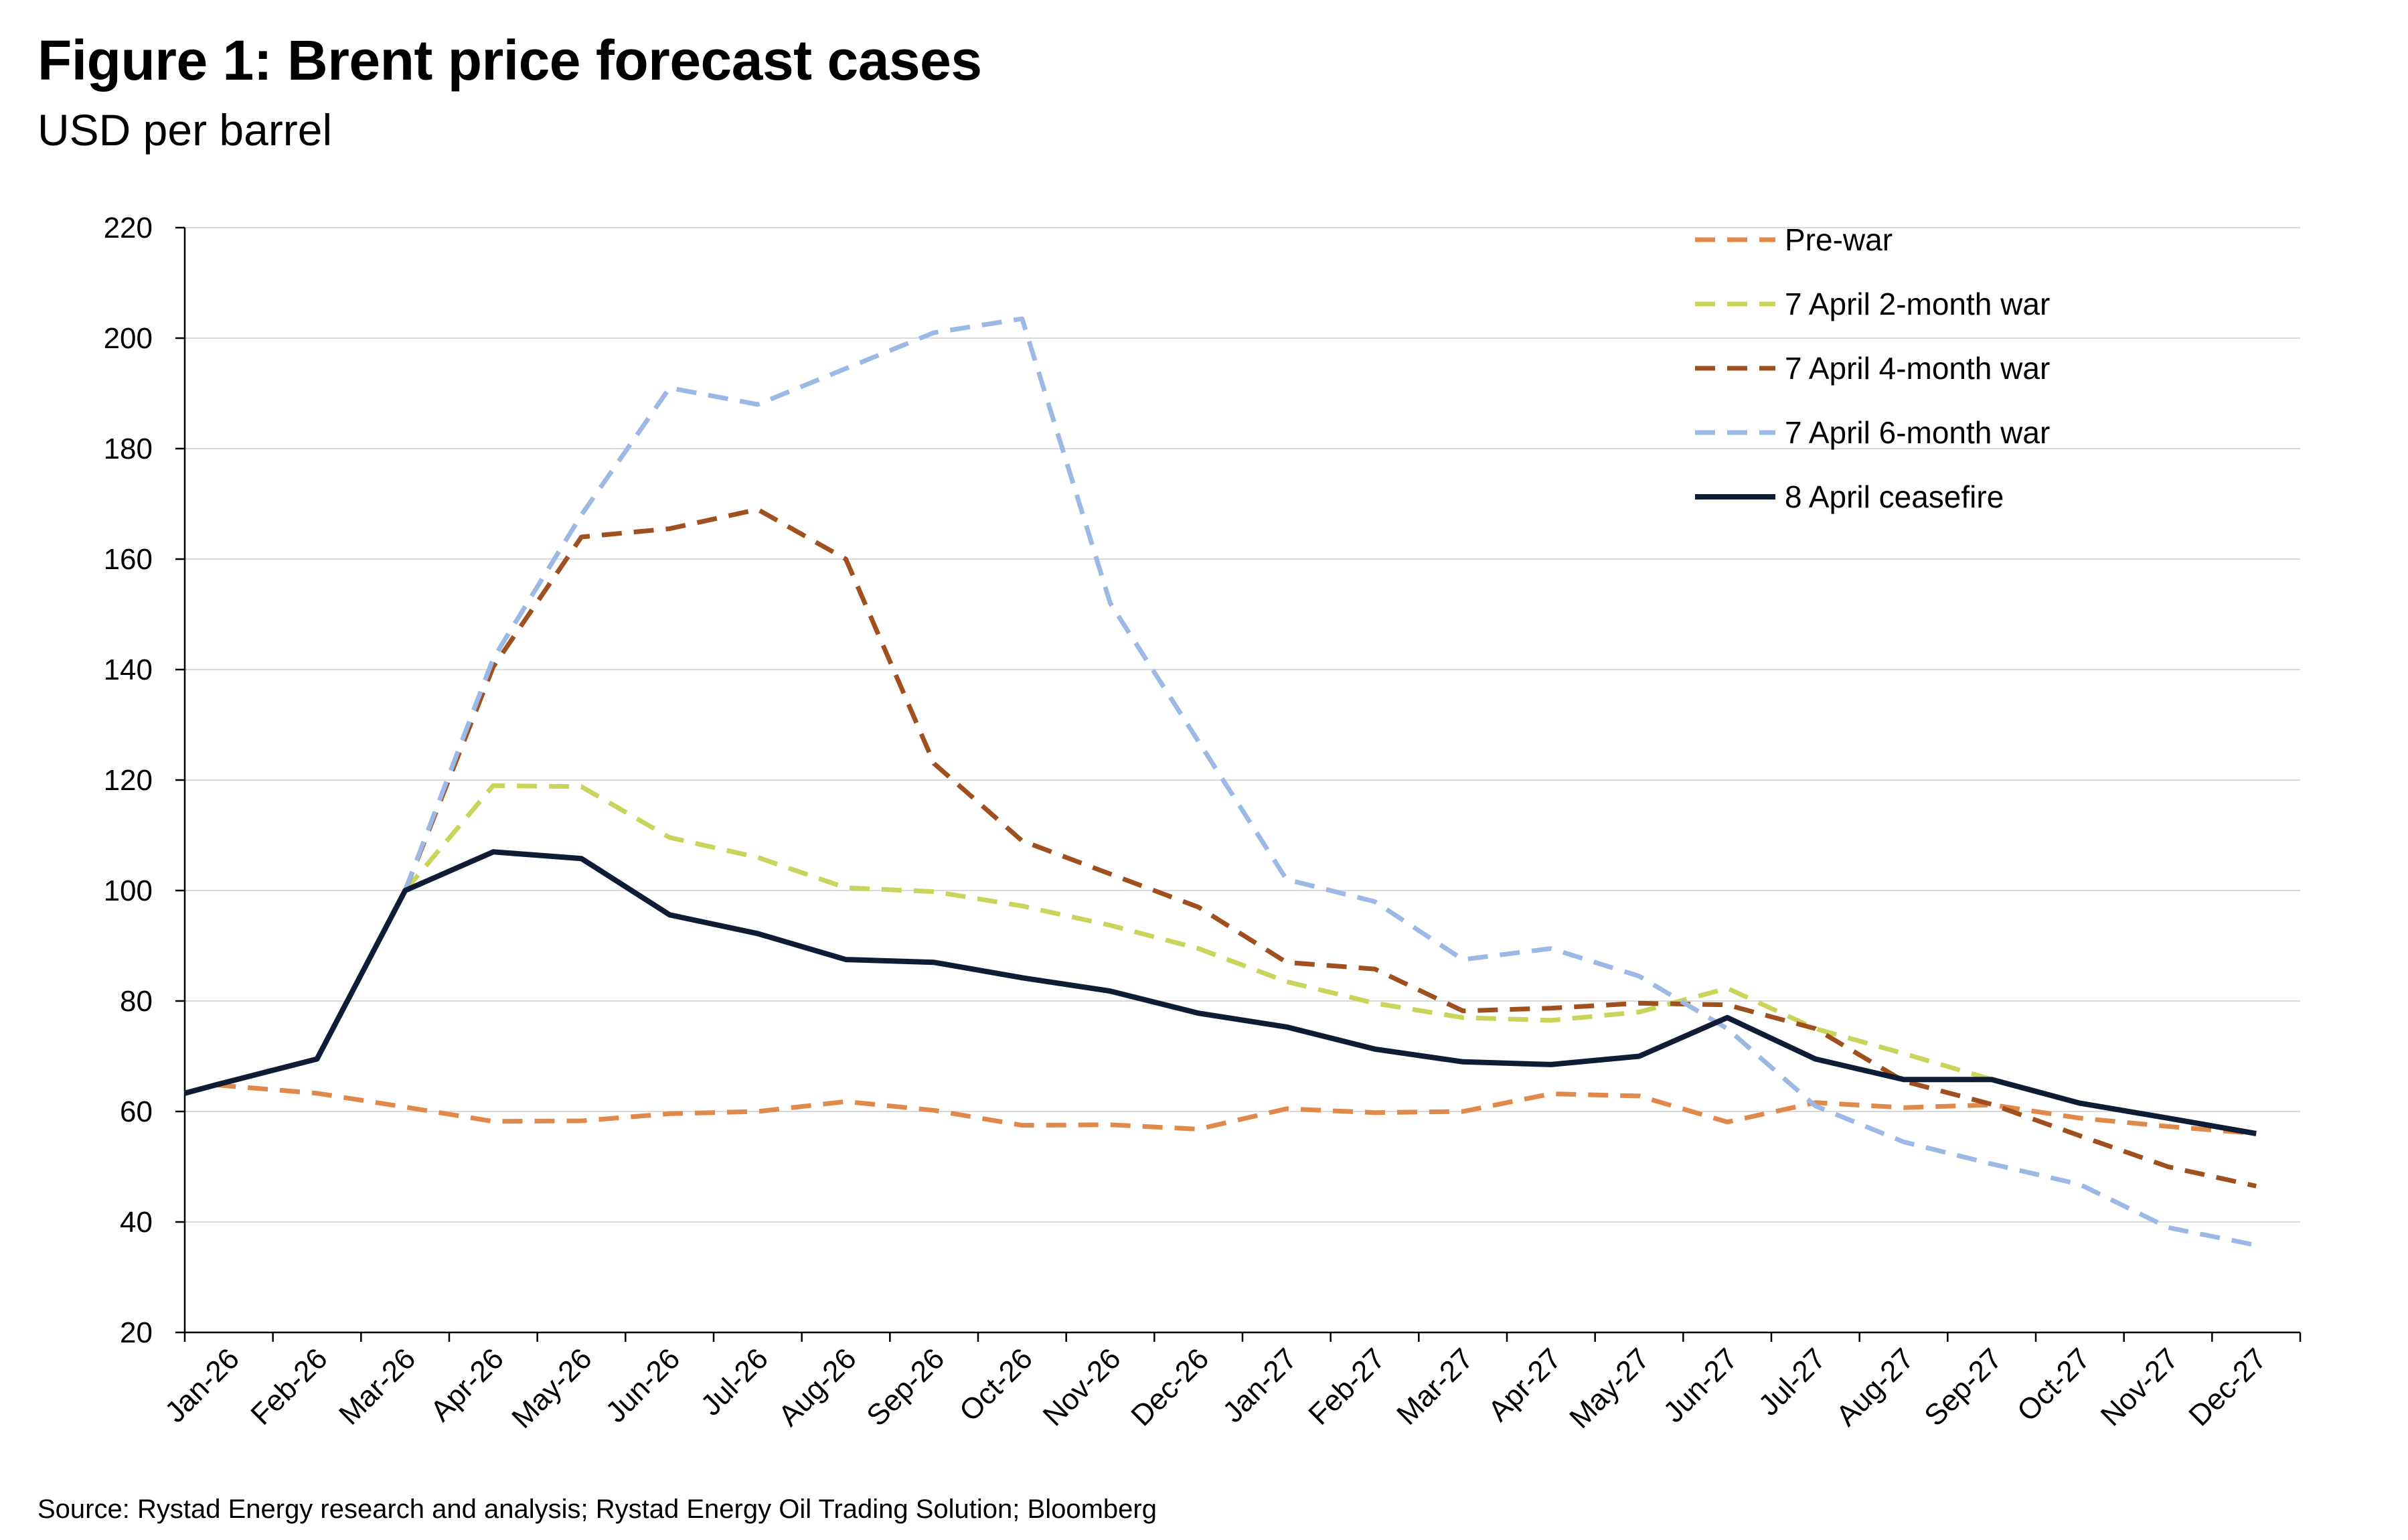  What do you see at coordinates (996, 1385) in the screenshot?
I see `x-tick-label: Oct-26` at bounding box center [996, 1385].